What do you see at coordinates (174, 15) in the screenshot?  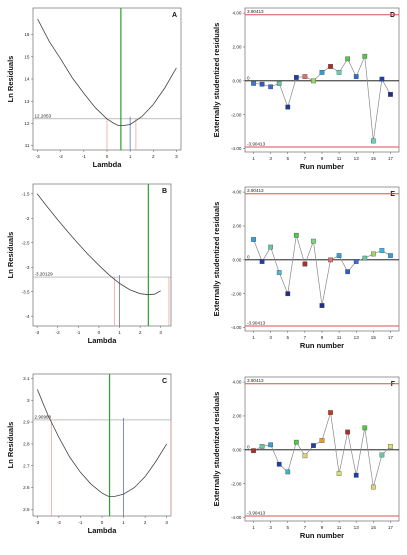 I see `panel-label: A` at bounding box center [174, 15].